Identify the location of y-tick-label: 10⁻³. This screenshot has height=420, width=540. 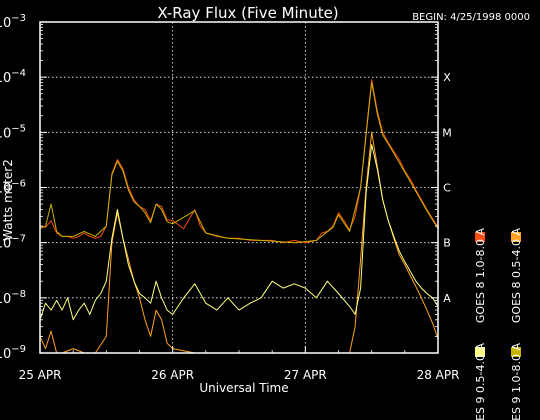
(13, 22).